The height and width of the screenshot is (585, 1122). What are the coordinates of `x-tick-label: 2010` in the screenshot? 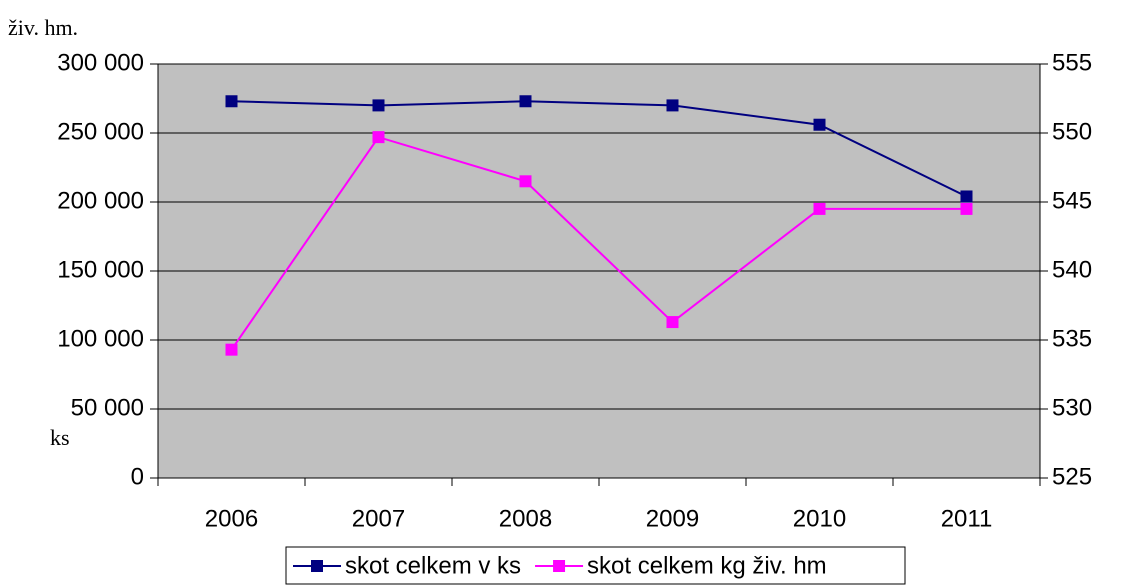 It's located at (819, 518).